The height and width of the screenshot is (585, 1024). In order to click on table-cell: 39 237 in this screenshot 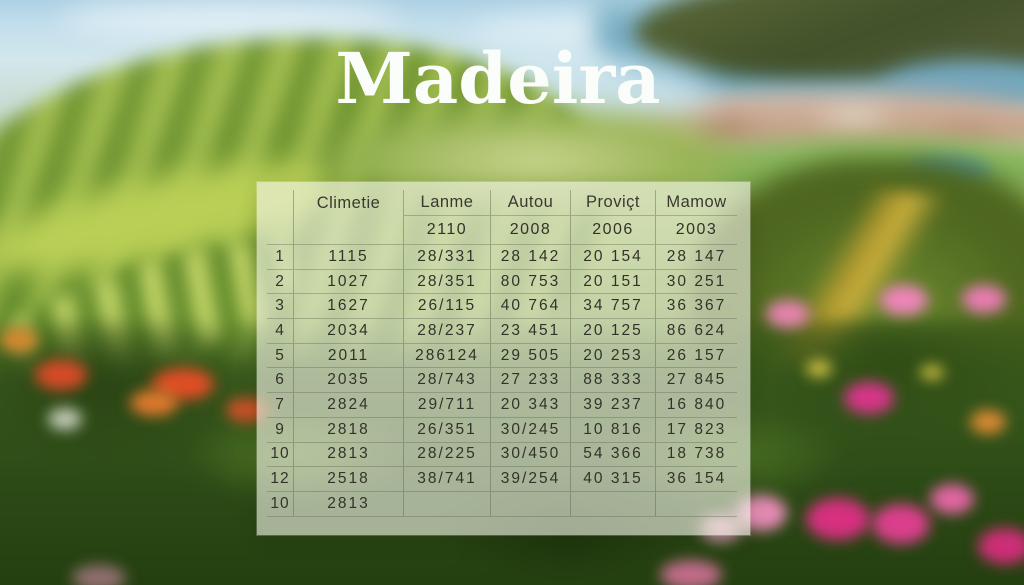, I will do `click(612, 405)`.